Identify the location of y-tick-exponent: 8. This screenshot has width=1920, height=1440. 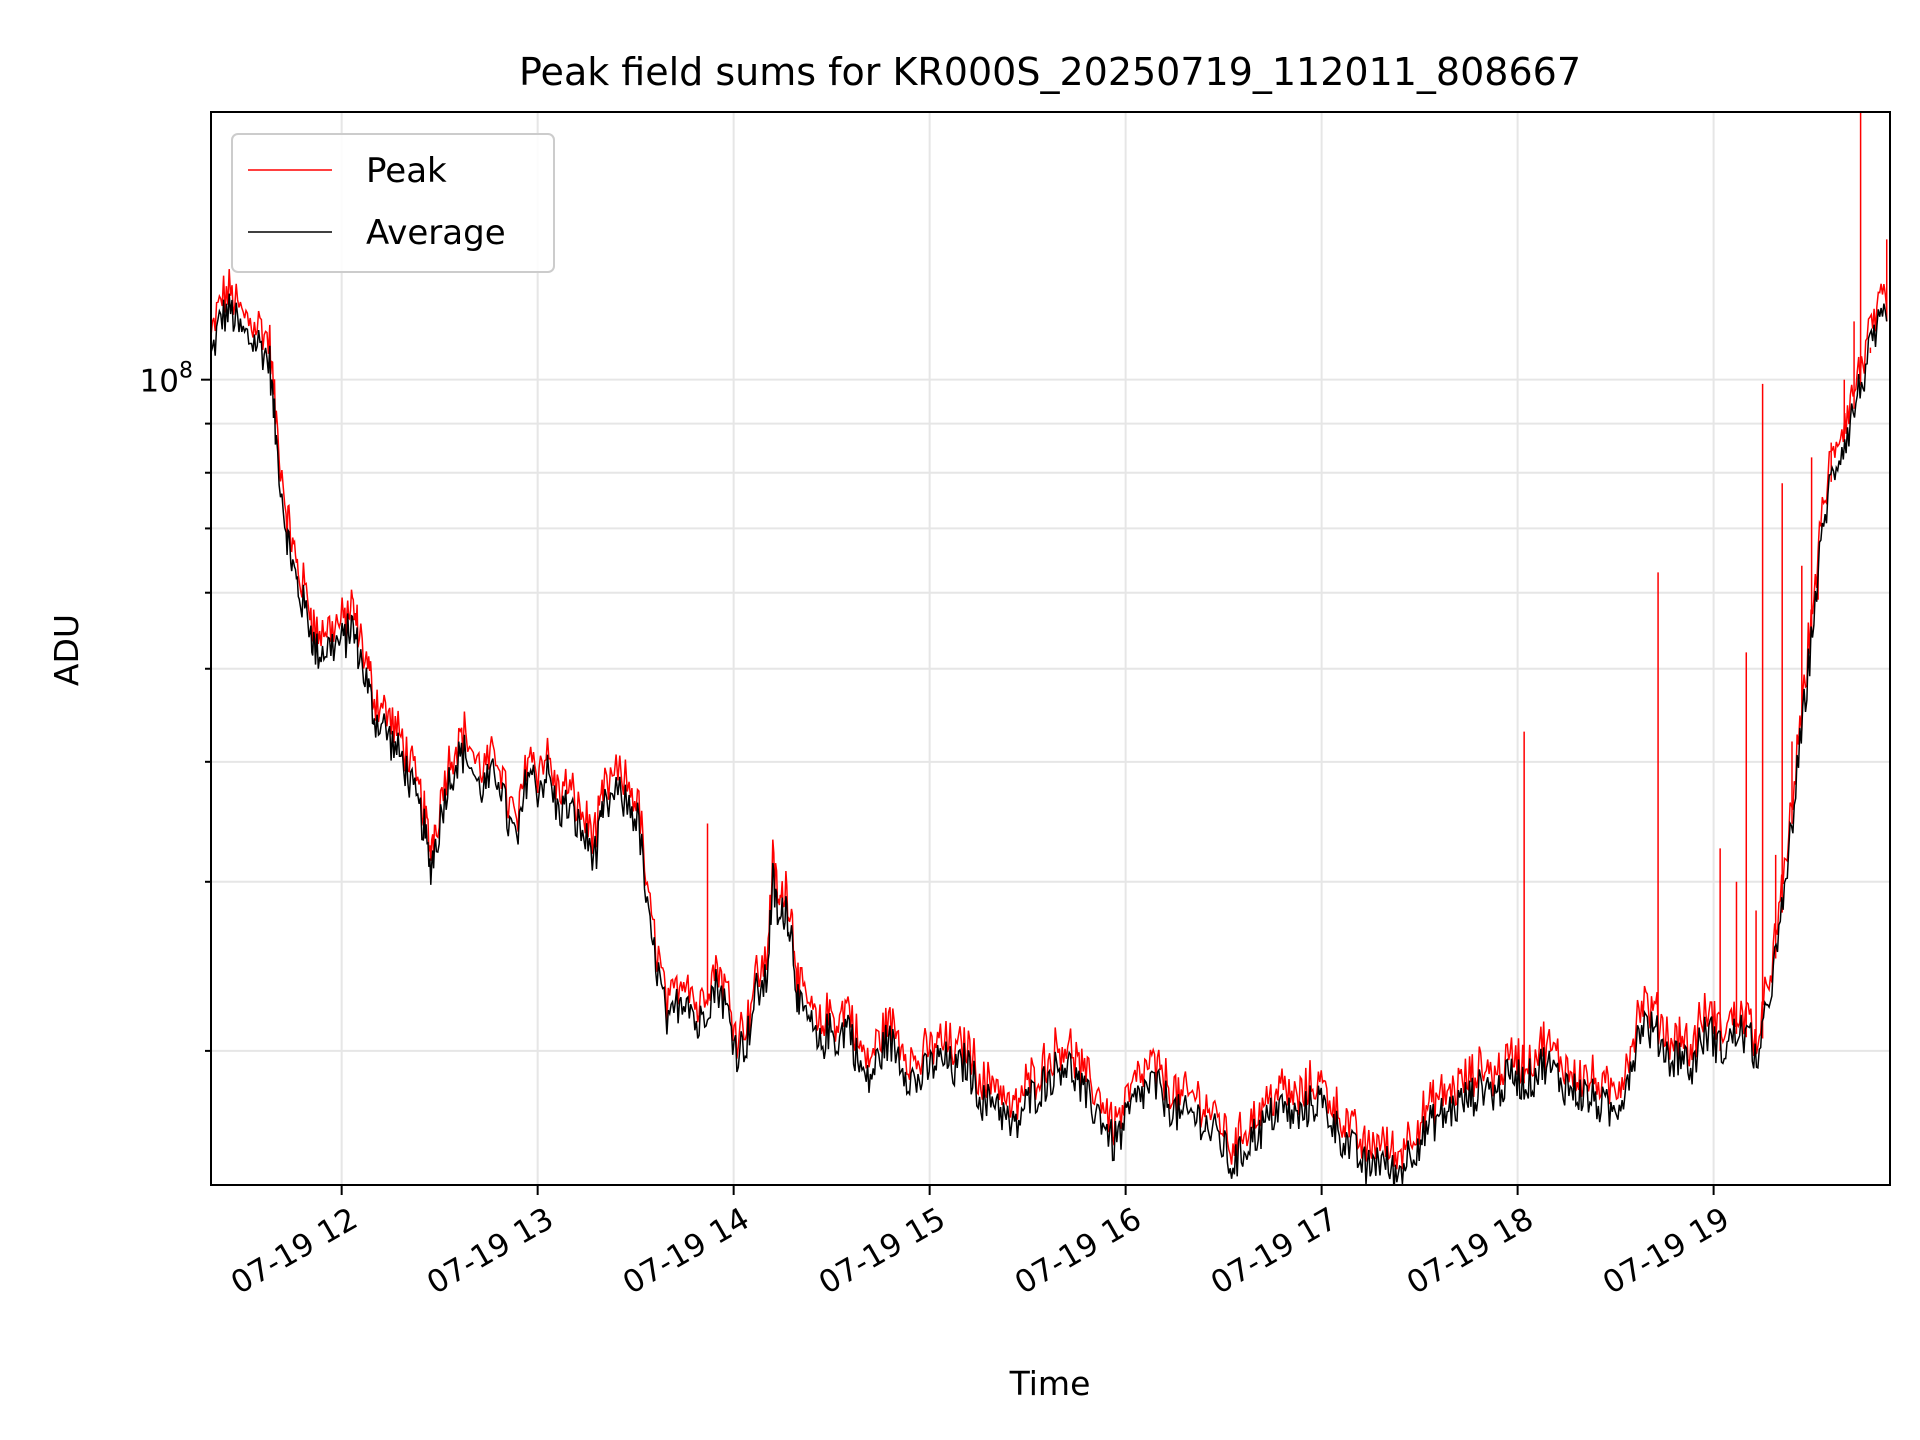
(186, 371).